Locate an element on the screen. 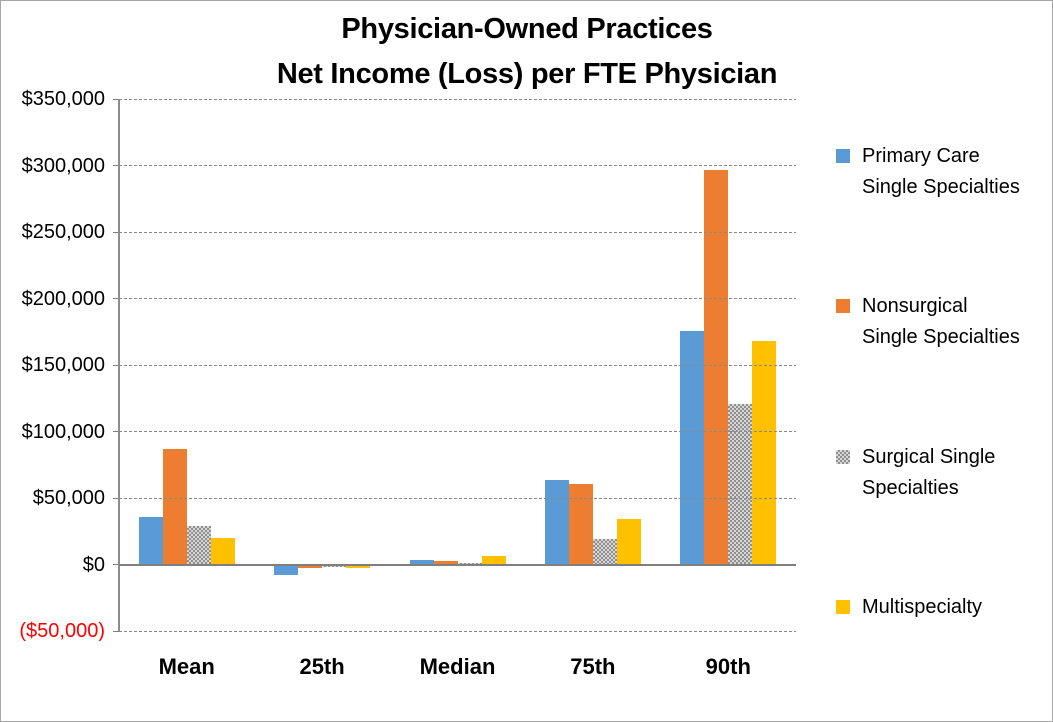 This screenshot has height=722, width=1053. y-axis-label: $0 is located at coordinates (93, 564).